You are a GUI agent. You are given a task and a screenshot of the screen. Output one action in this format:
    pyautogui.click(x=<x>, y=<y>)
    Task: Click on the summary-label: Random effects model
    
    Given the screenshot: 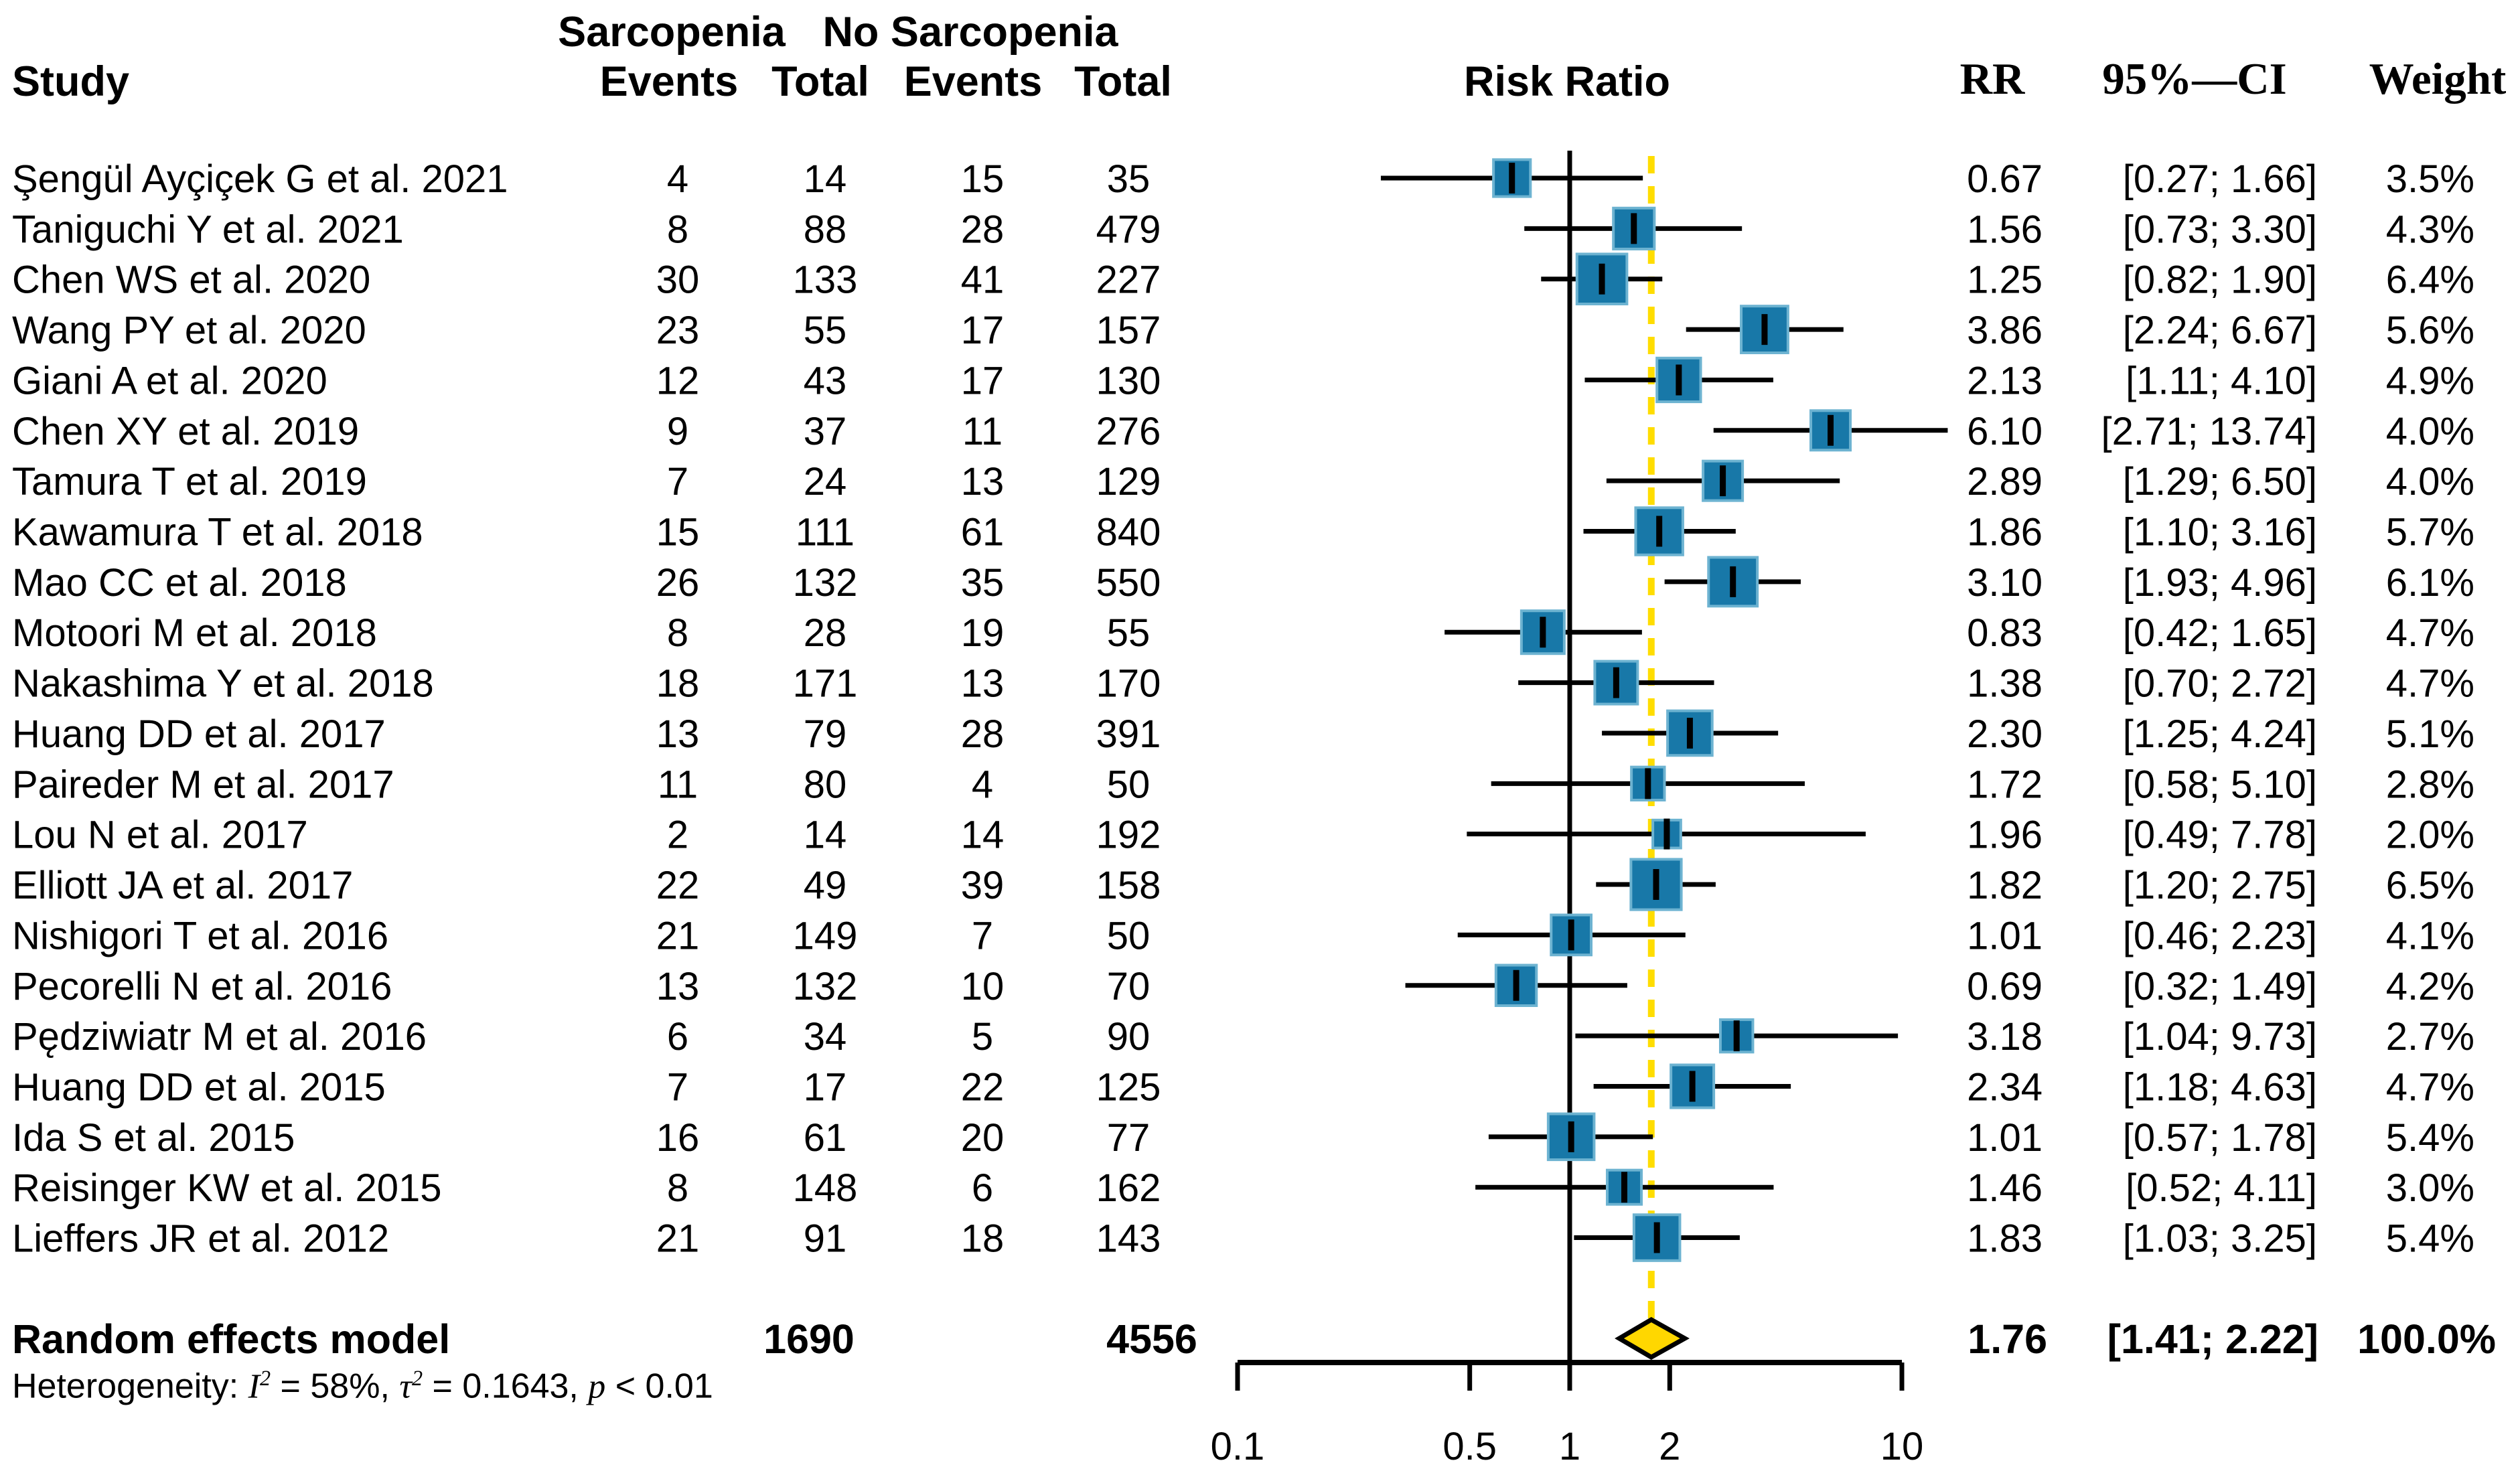 What is the action you would take?
    pyautogui.click(x=231, y=1339)
    